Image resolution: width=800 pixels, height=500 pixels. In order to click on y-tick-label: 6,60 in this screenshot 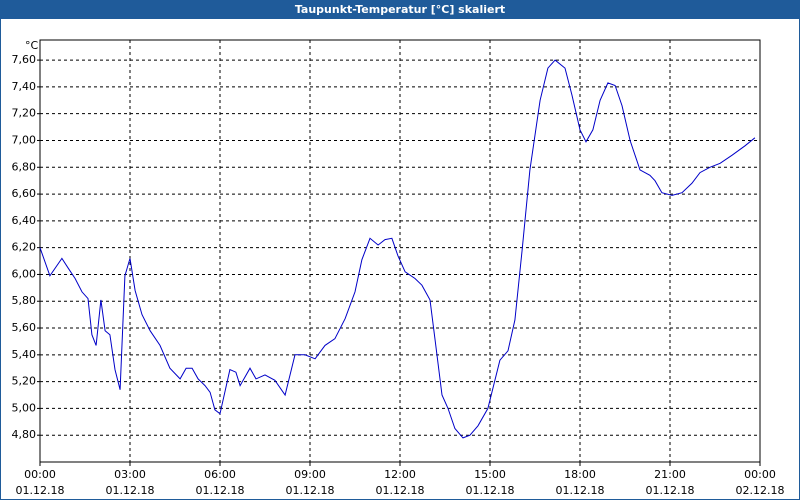, I will do `click(24, 193)`.